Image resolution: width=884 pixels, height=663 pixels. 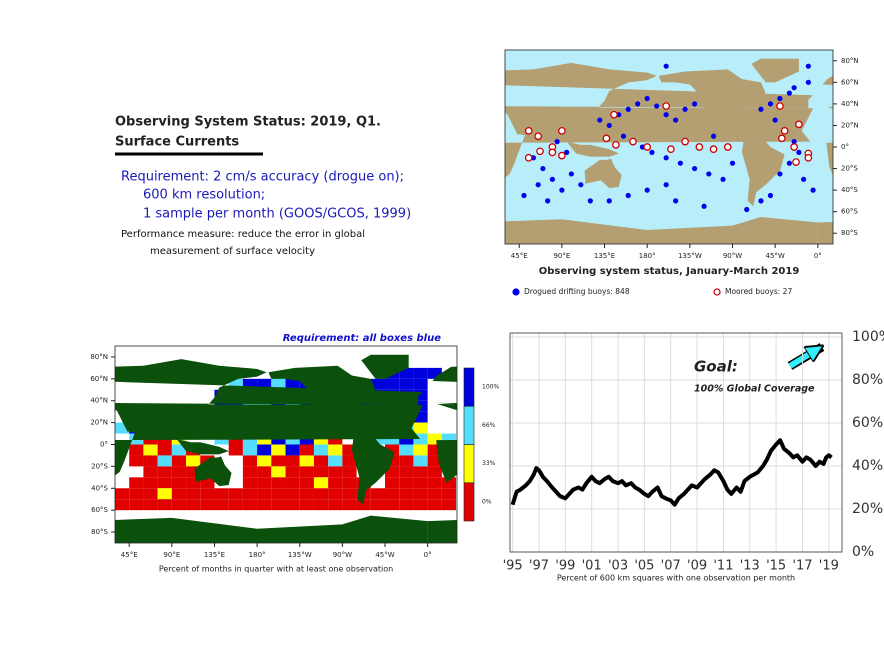 I want to click on x-tick-label: '99, so click(x=565, y=566).